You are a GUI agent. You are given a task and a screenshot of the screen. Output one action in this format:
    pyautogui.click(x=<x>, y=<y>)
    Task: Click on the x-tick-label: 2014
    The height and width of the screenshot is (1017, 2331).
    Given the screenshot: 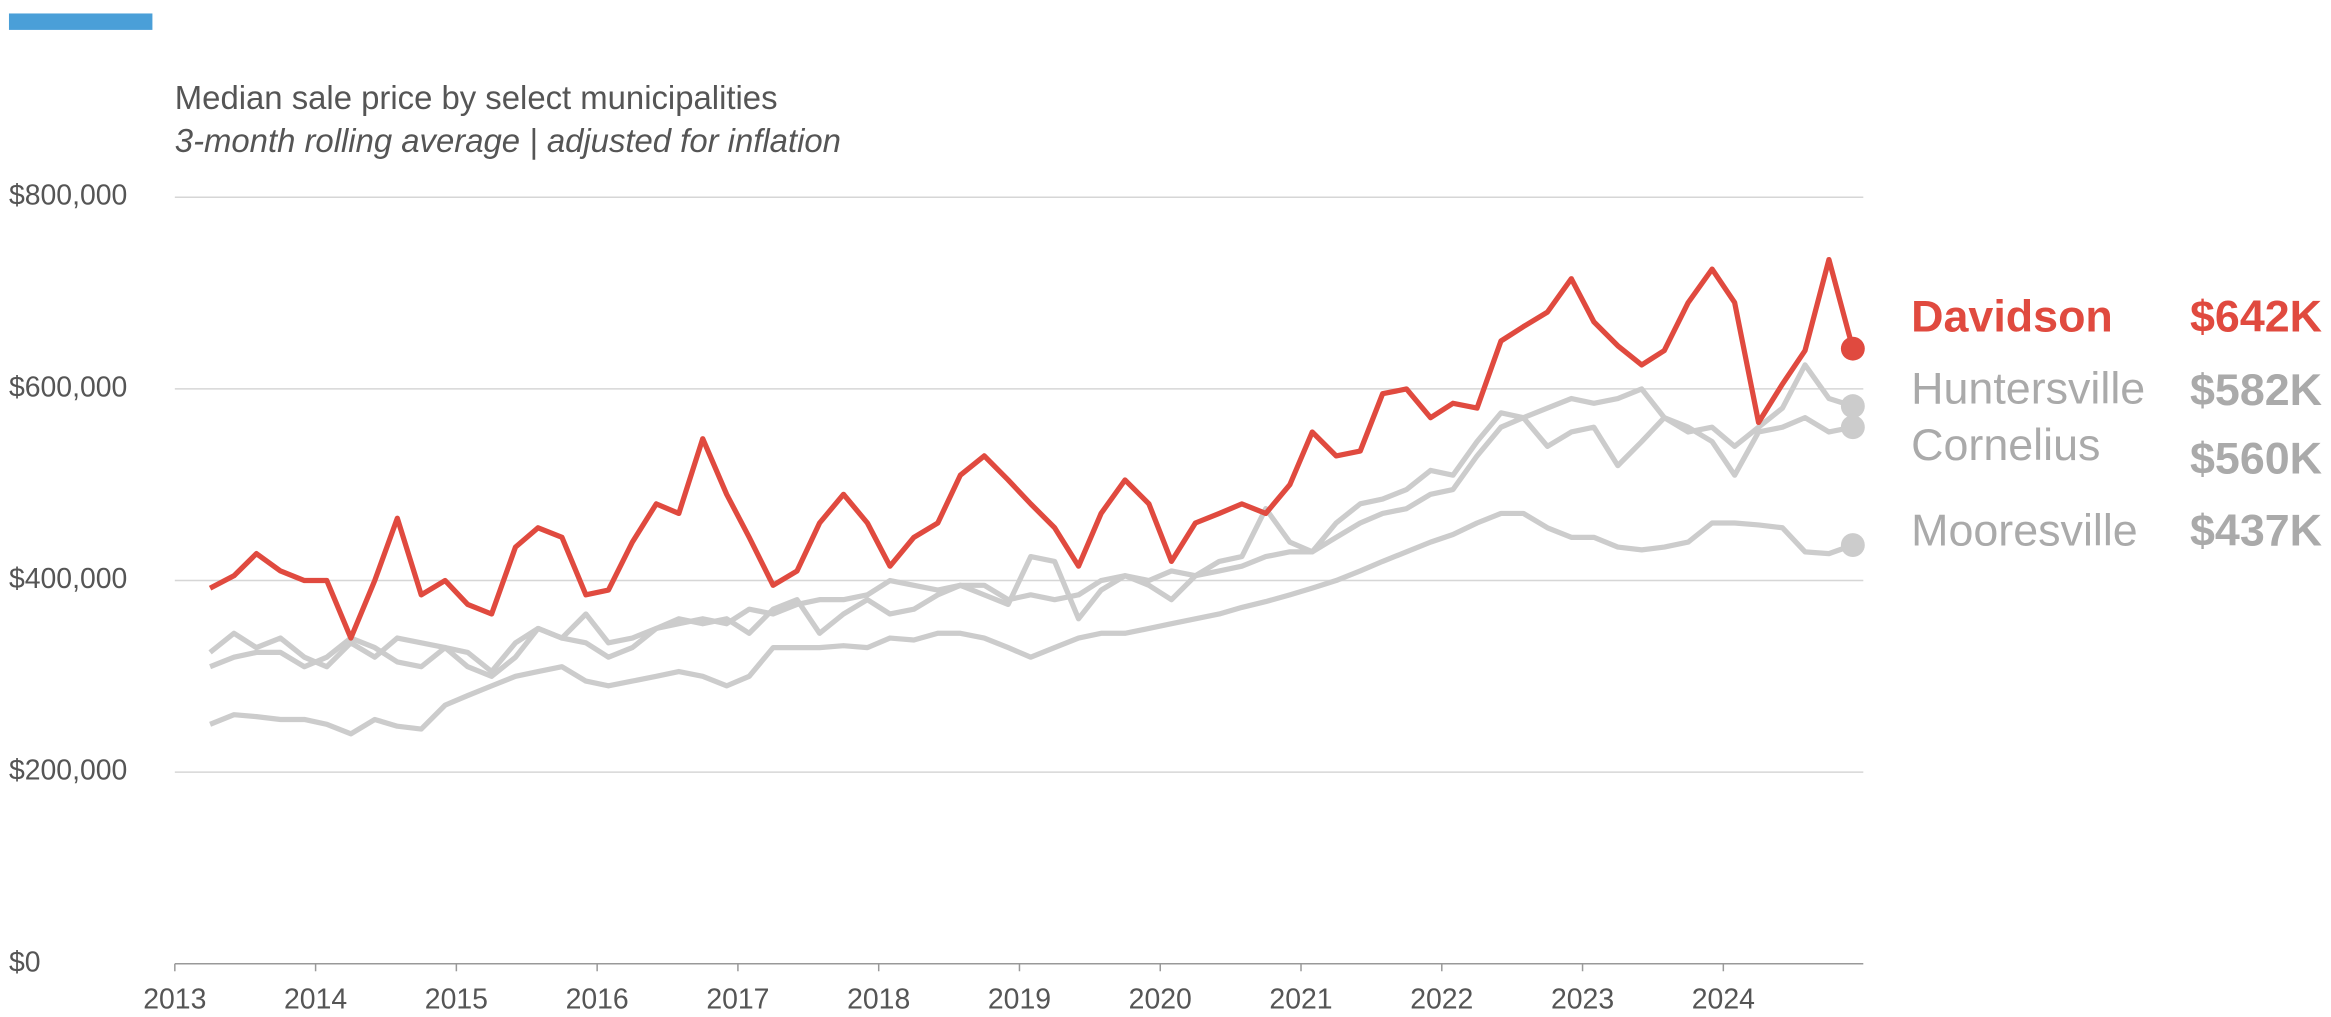 What is the action you would take?
    pyautogui.click(x=315, y=1000)
    